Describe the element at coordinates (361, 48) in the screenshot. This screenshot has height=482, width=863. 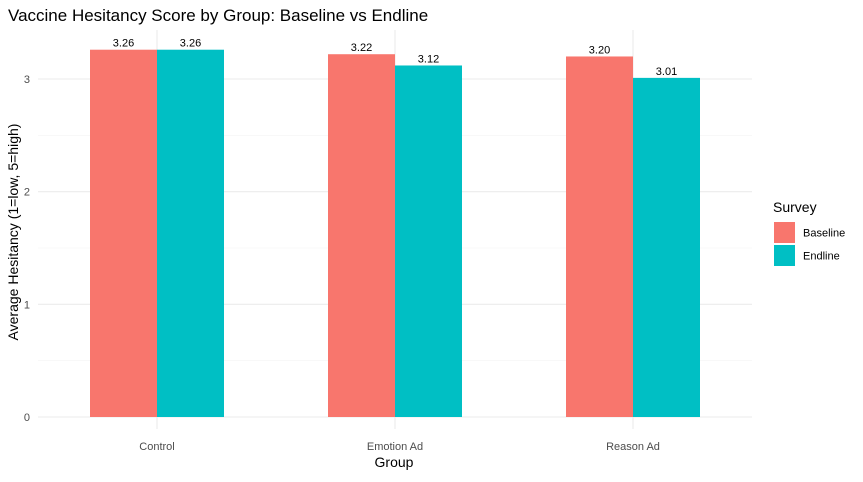
I see `data-label: 3.22` at that location.